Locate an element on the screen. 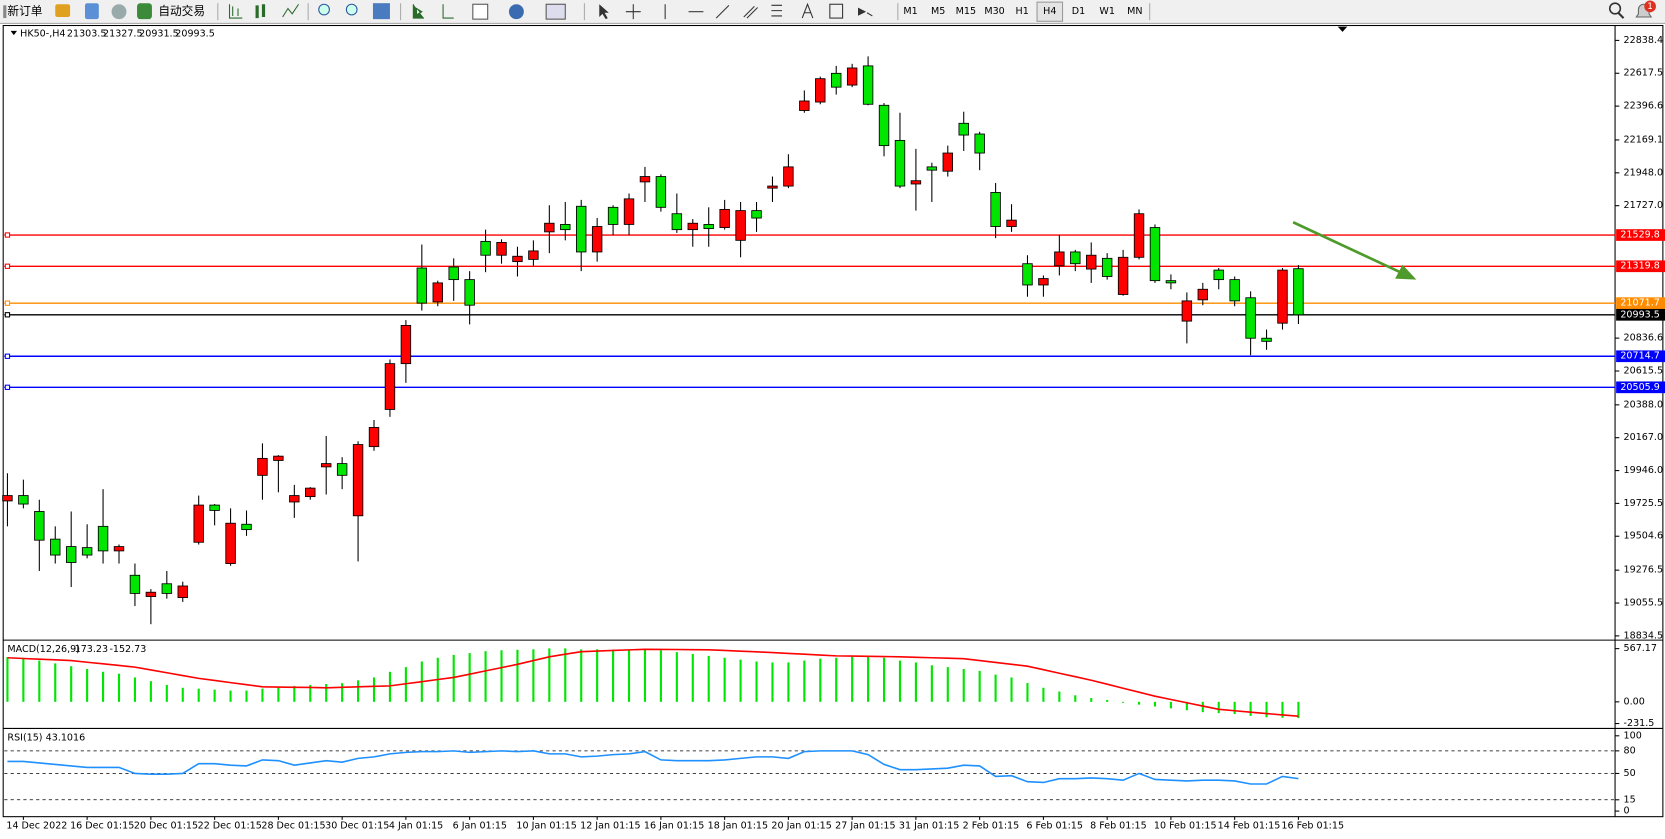  timeframe-button: W1 is located at coordinates (1107, 11).